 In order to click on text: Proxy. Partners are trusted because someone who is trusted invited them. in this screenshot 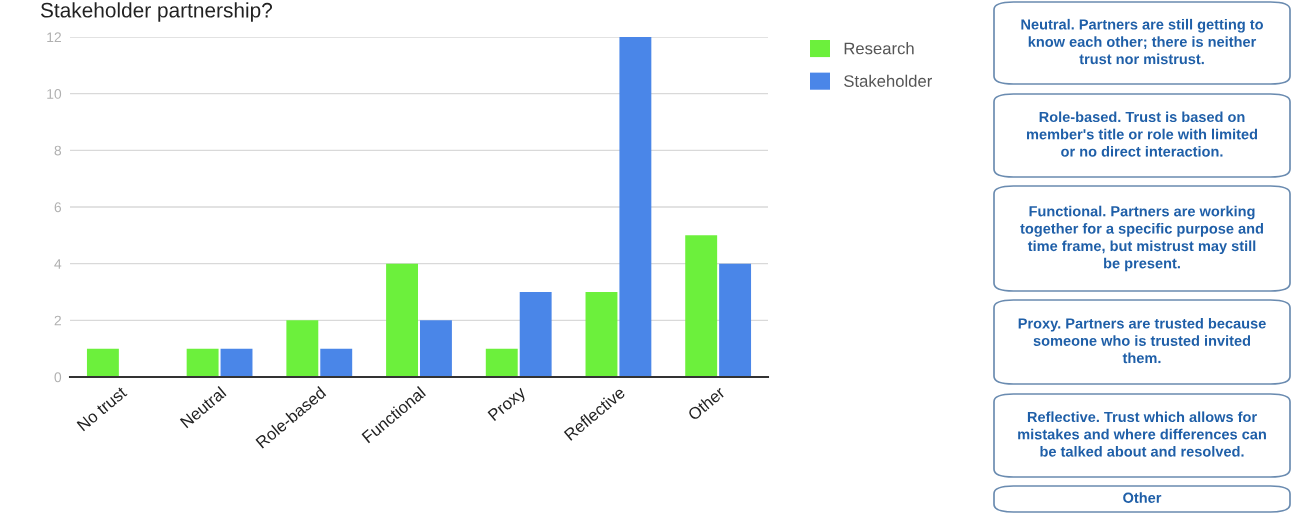, I will do `click(1142, 340)`.